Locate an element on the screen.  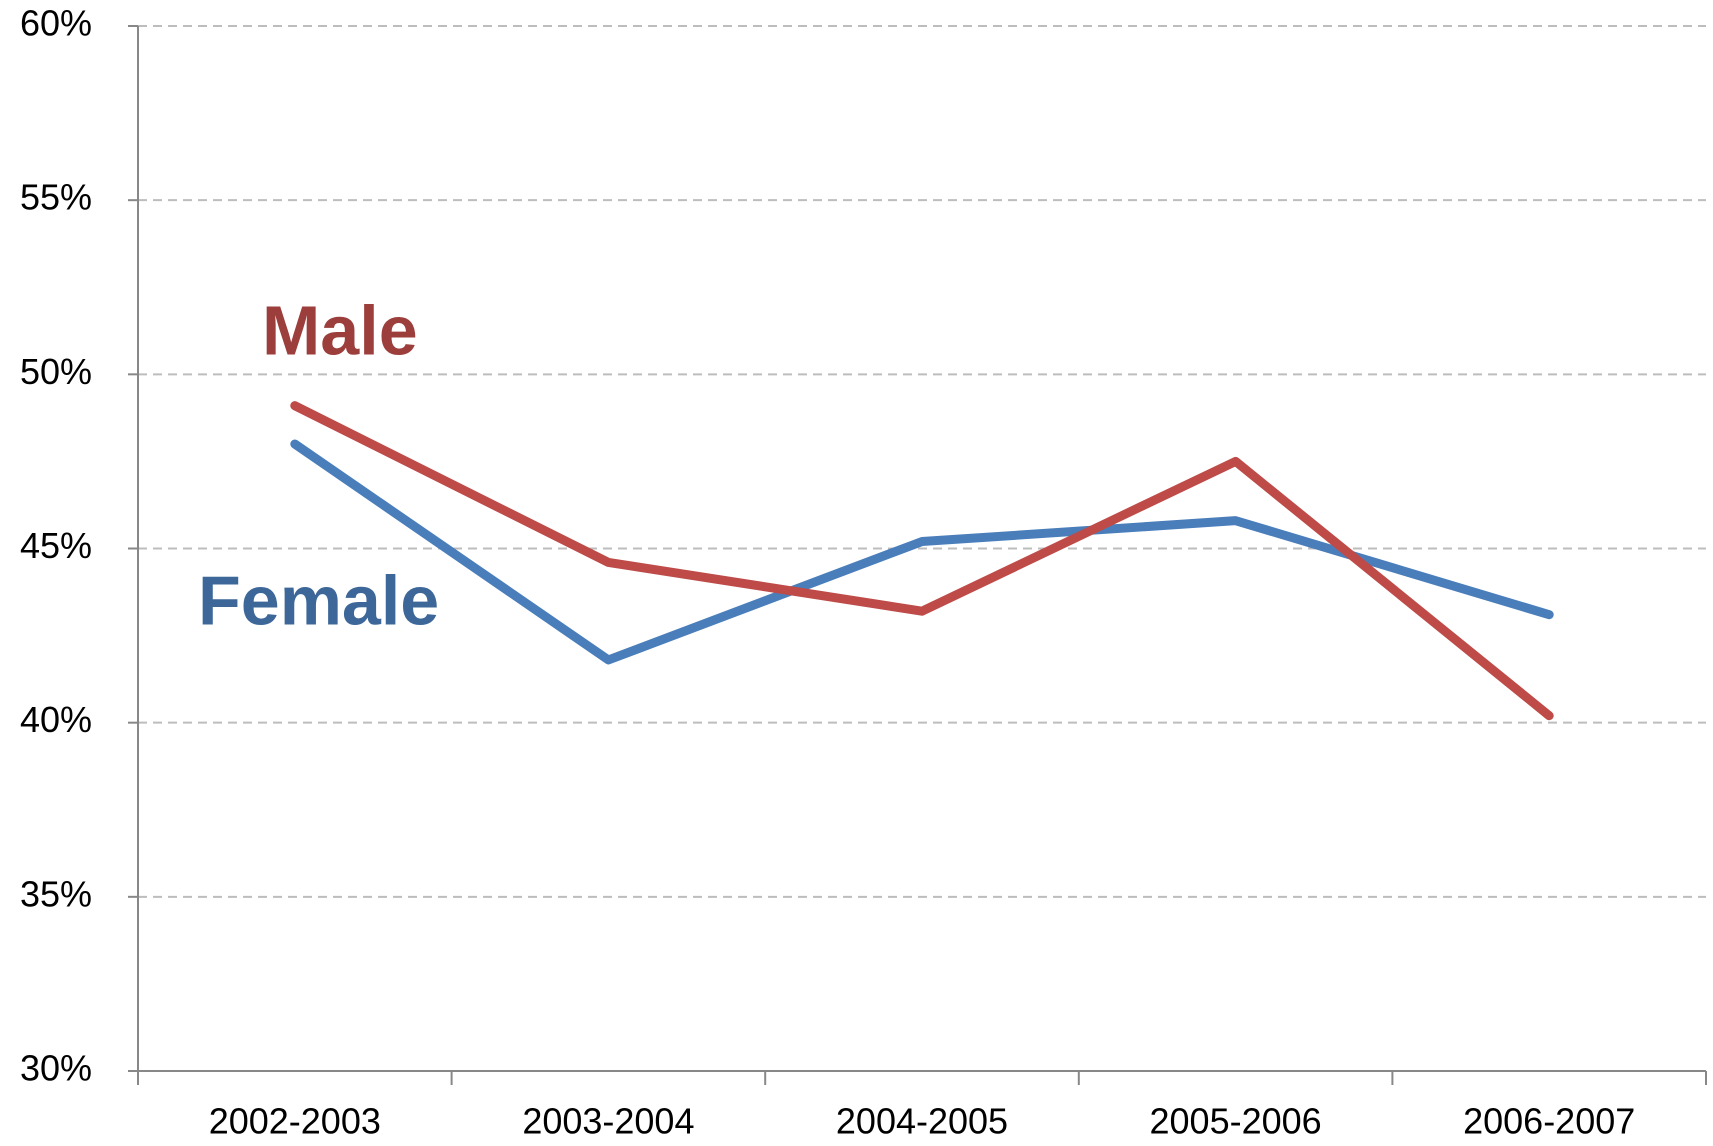
series-label: Male is located at coordinates (340, 330).